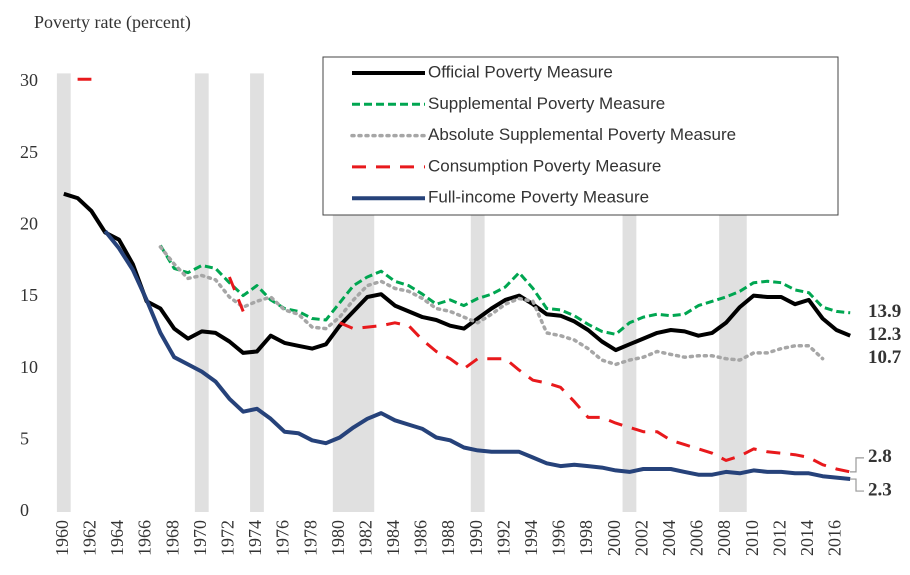 The image size is (910, 575). Describe the element at coordinates (29, 224) in the screenshot. I see `y-tick-label: 20` at that location.